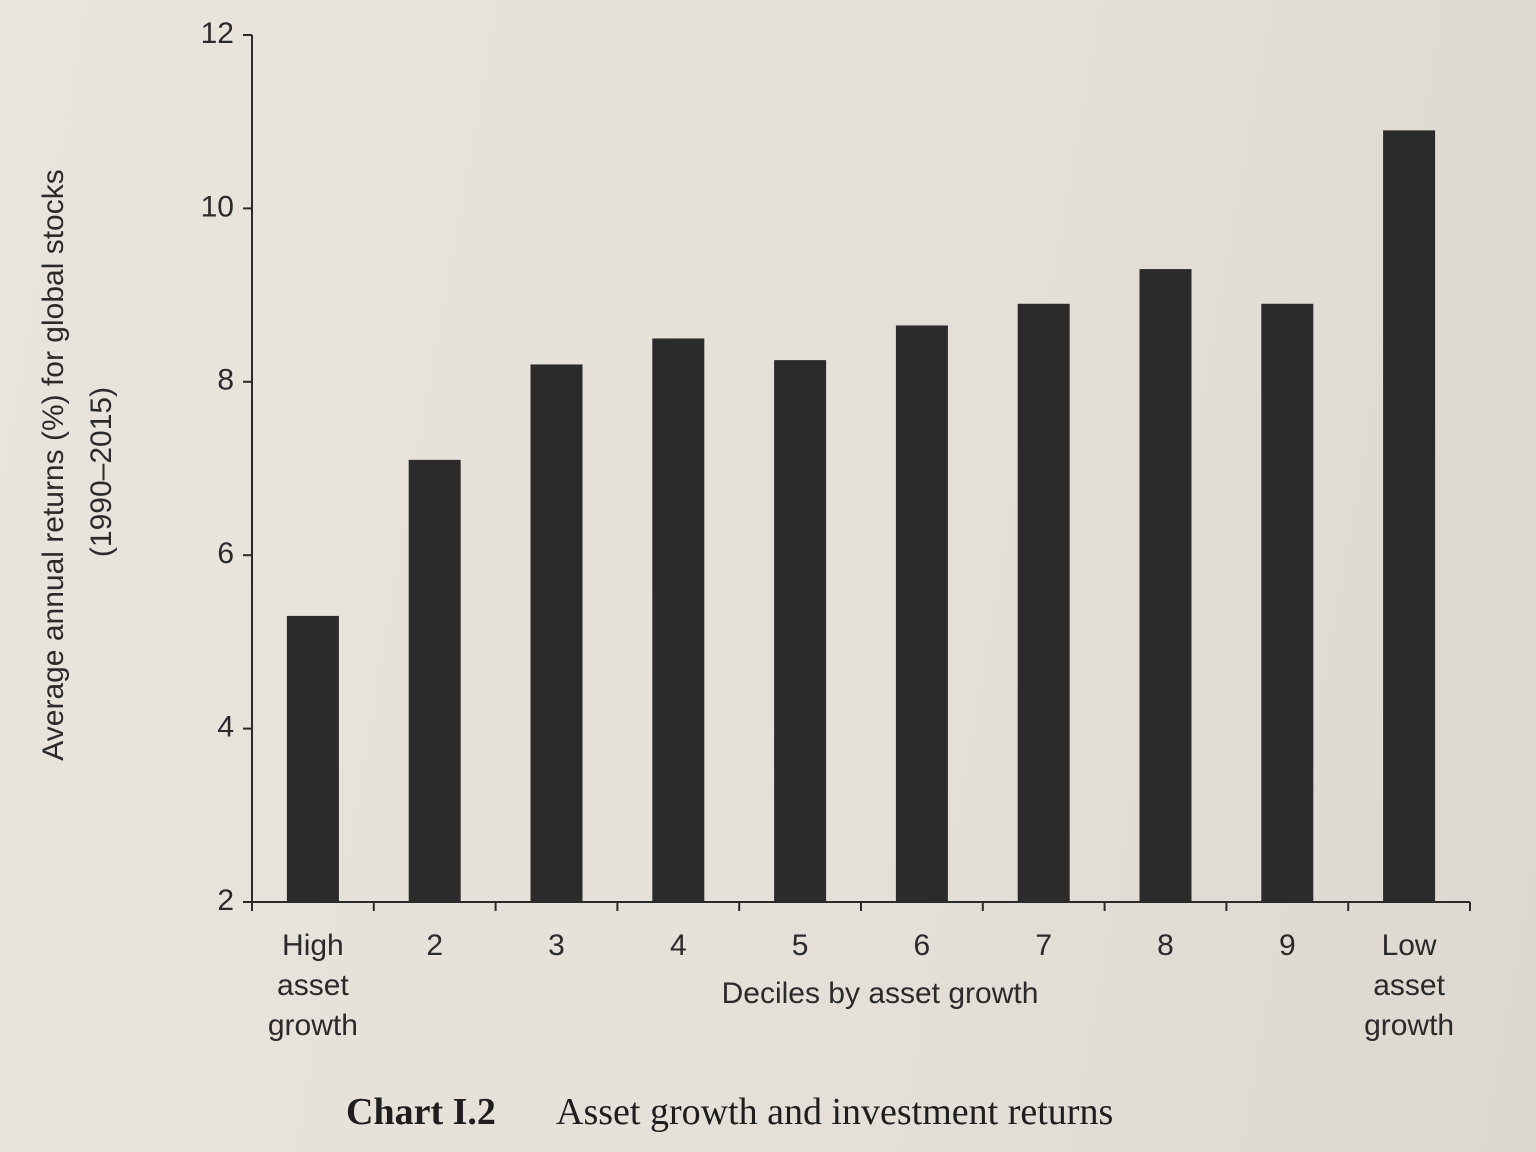  Describe the element at coordinates (1287, 945) in the screenshot. I see `x-tick-label: 9` at that location.